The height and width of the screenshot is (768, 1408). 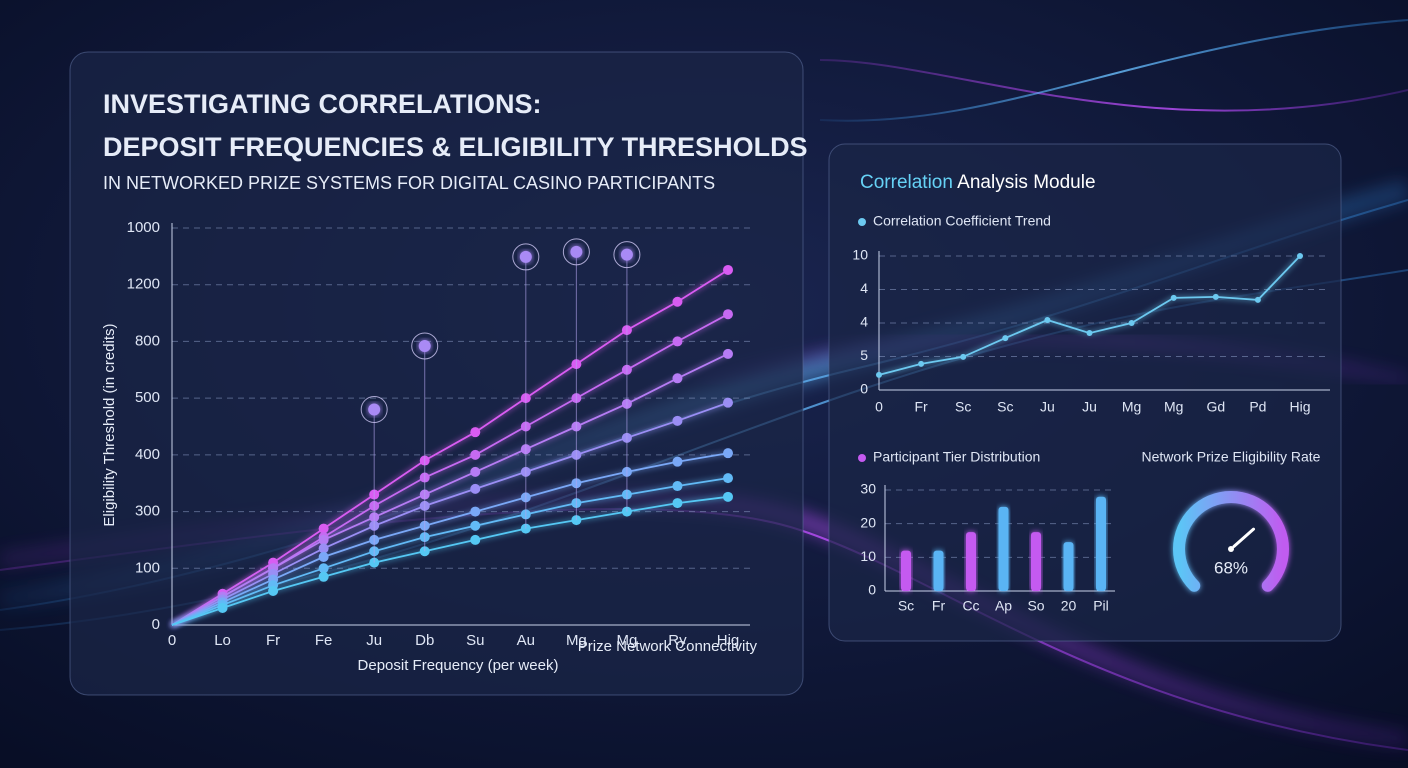 I want to click on gauge-value-label: 68%, so click(x=1231, y=567).